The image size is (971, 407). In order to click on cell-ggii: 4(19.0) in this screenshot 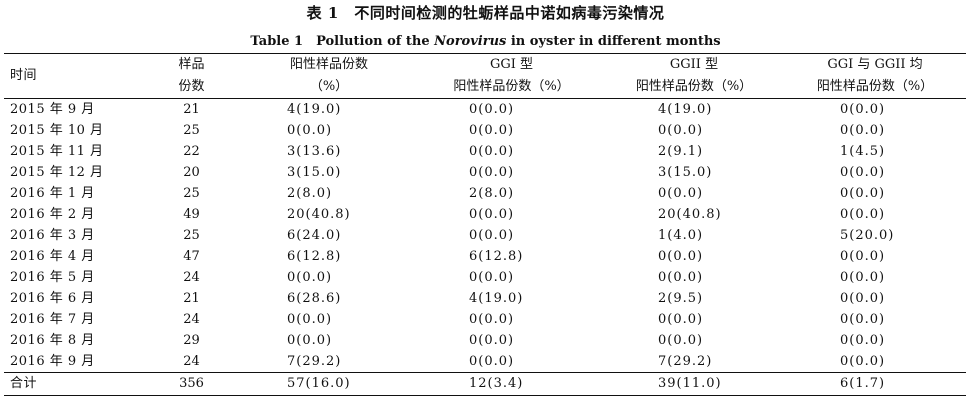, I will do `click(685, 109)`.